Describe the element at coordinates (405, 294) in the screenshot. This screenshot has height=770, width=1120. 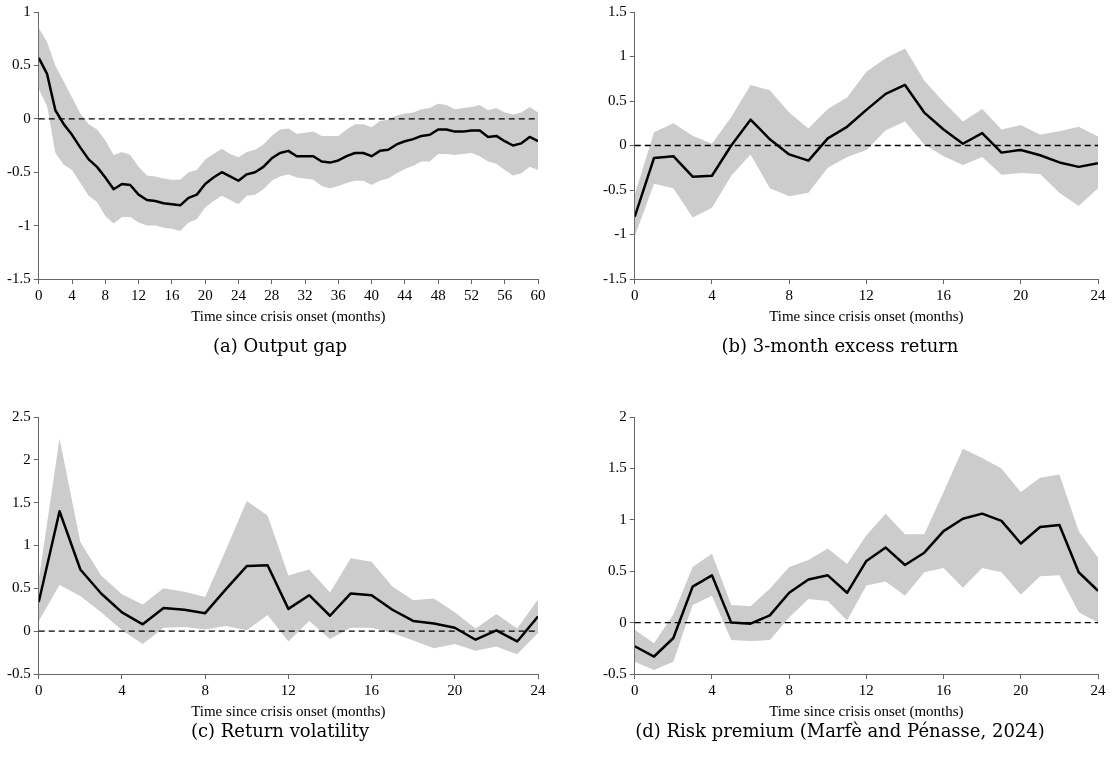
I see `x-tick-label: 44` at that location.